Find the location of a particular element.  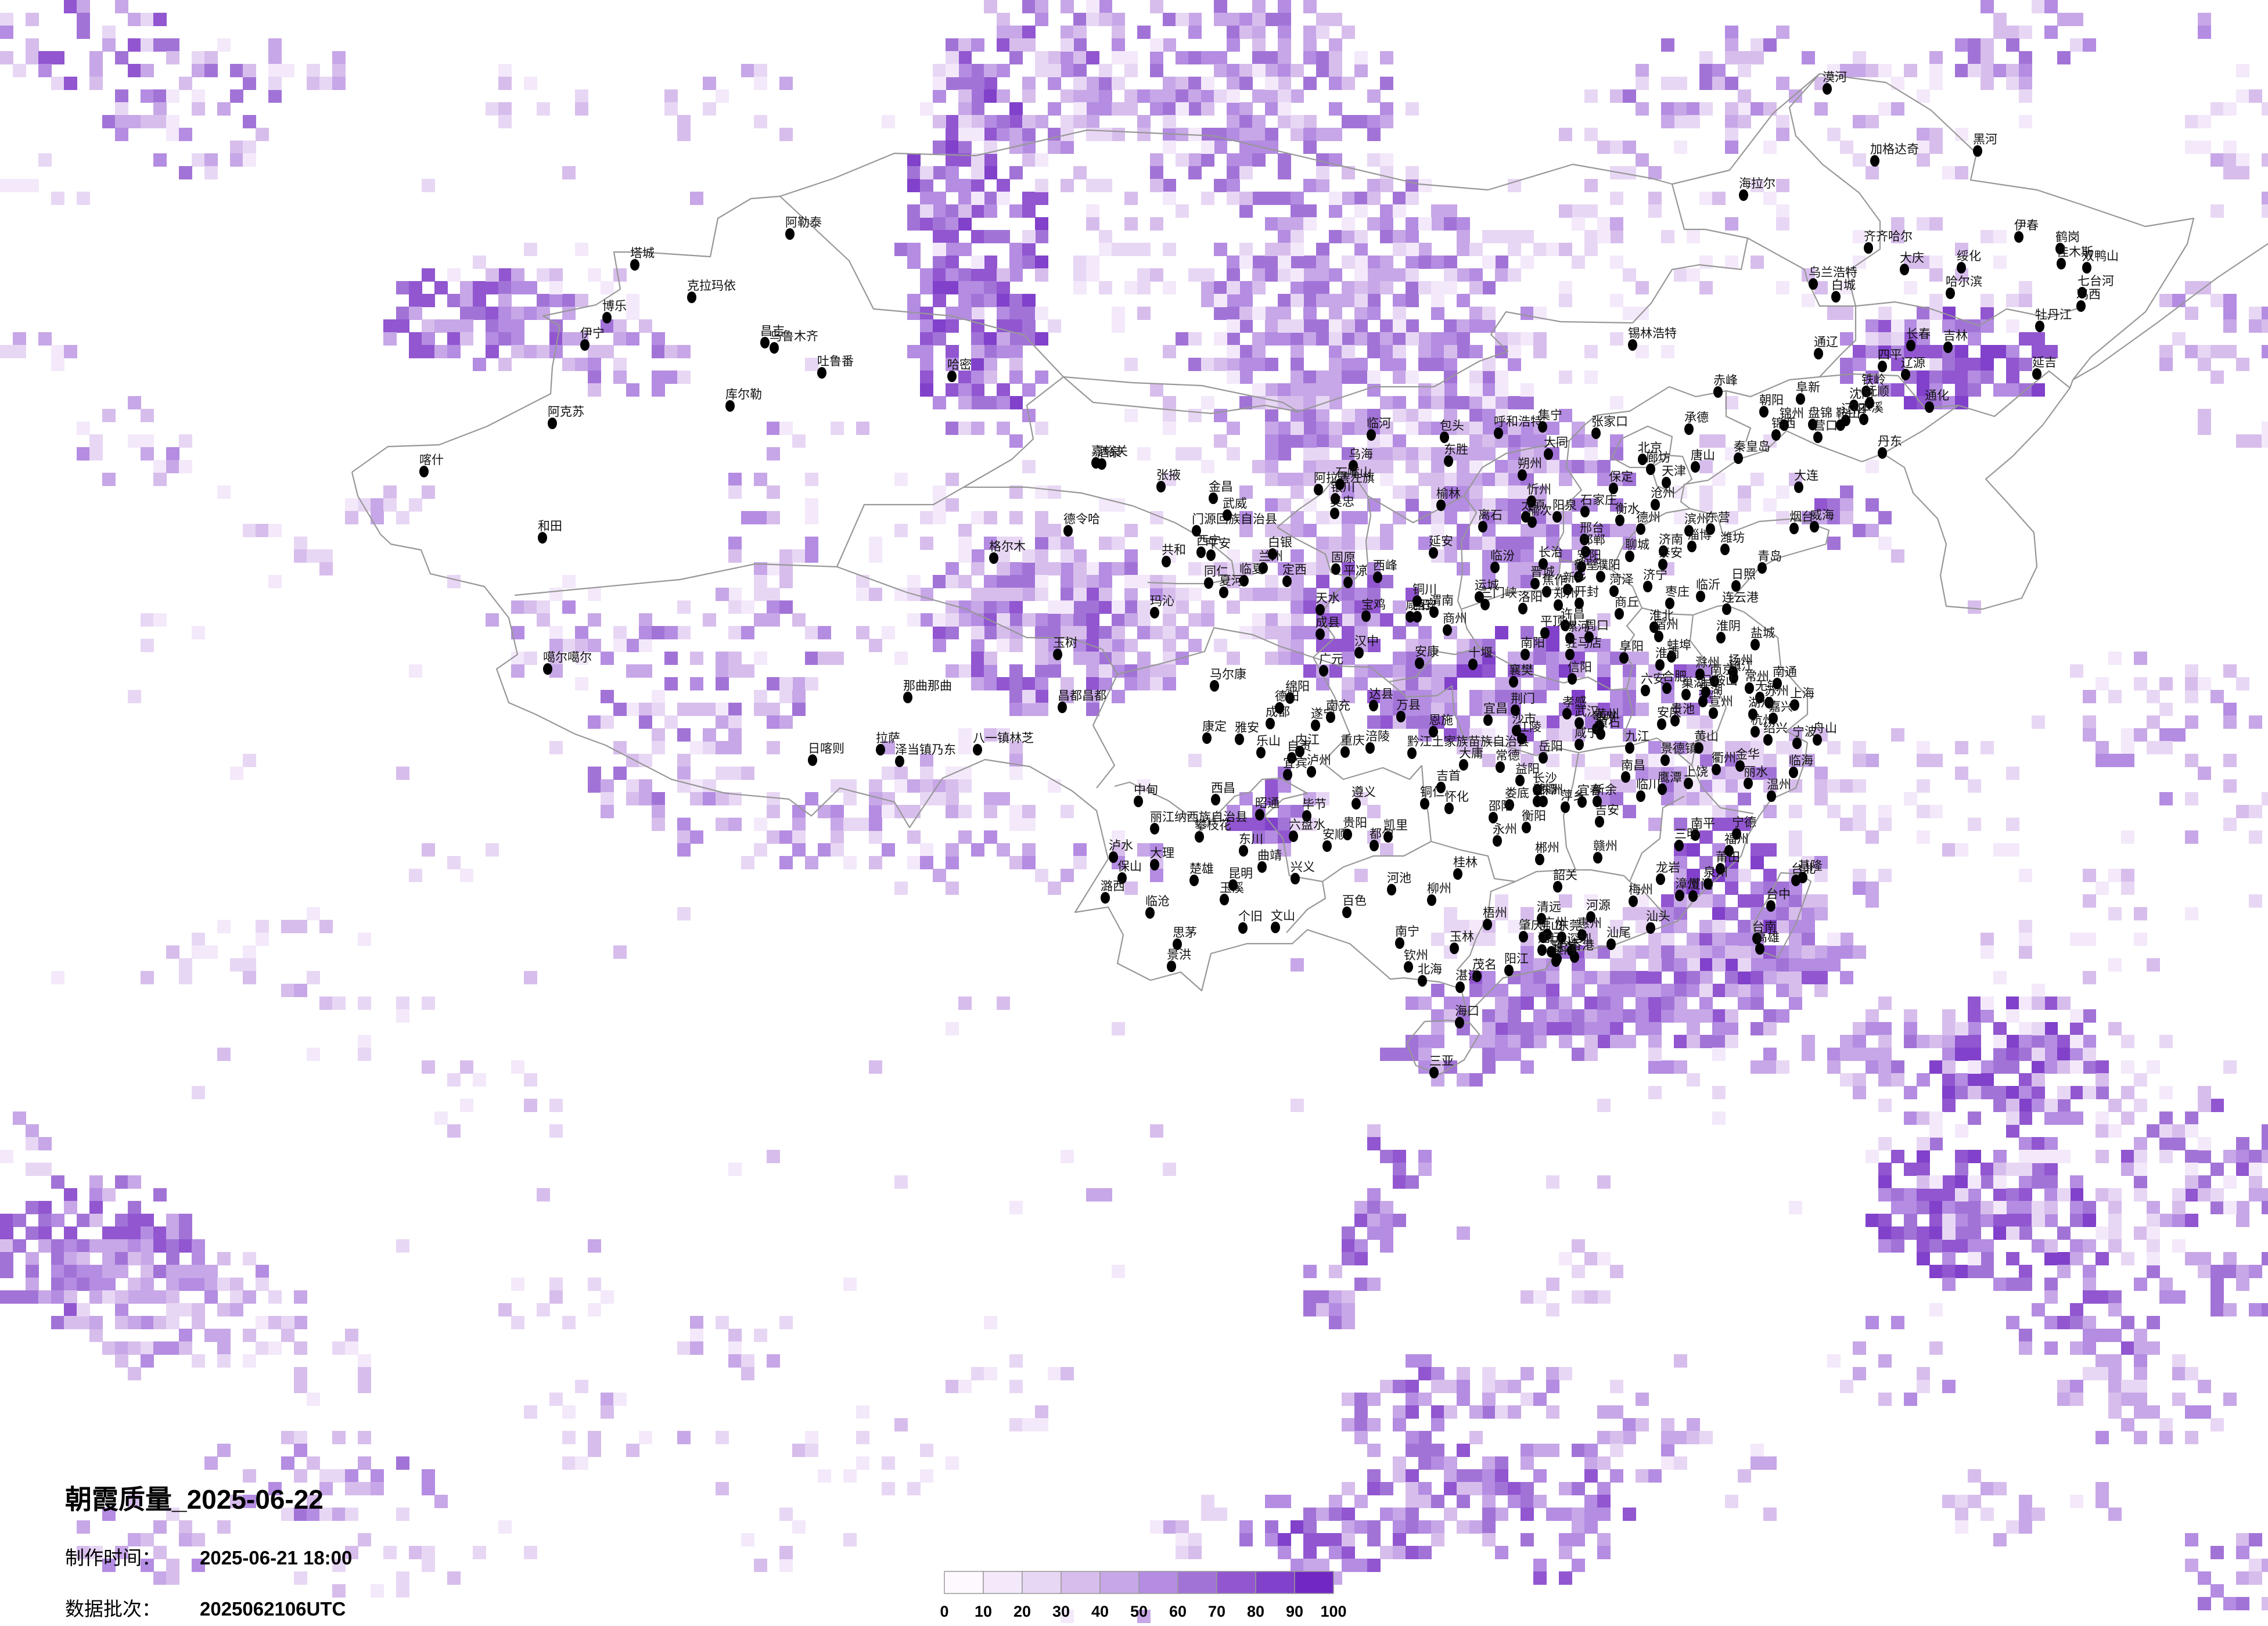

city-label: 平凉 is located at coordinates (1355, 571).